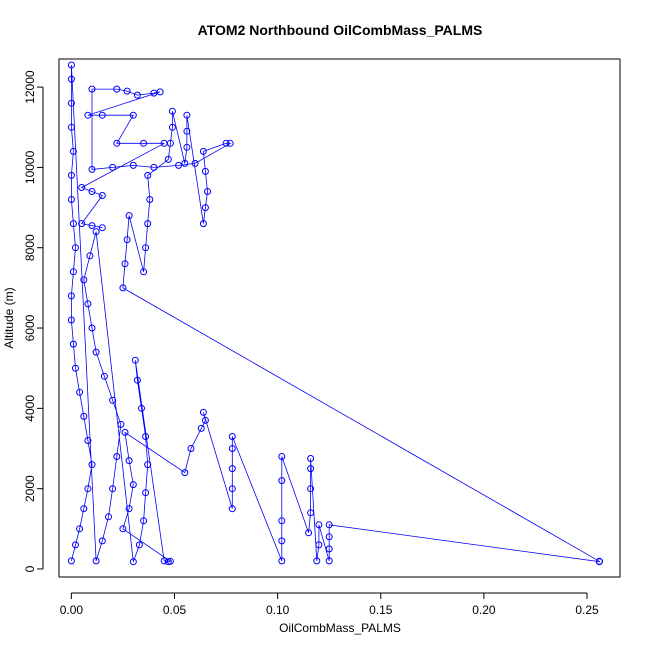  Describe the element at coordinates (587, 610) in the screenshot. I see `x-tick-label: 0.25` at that location.